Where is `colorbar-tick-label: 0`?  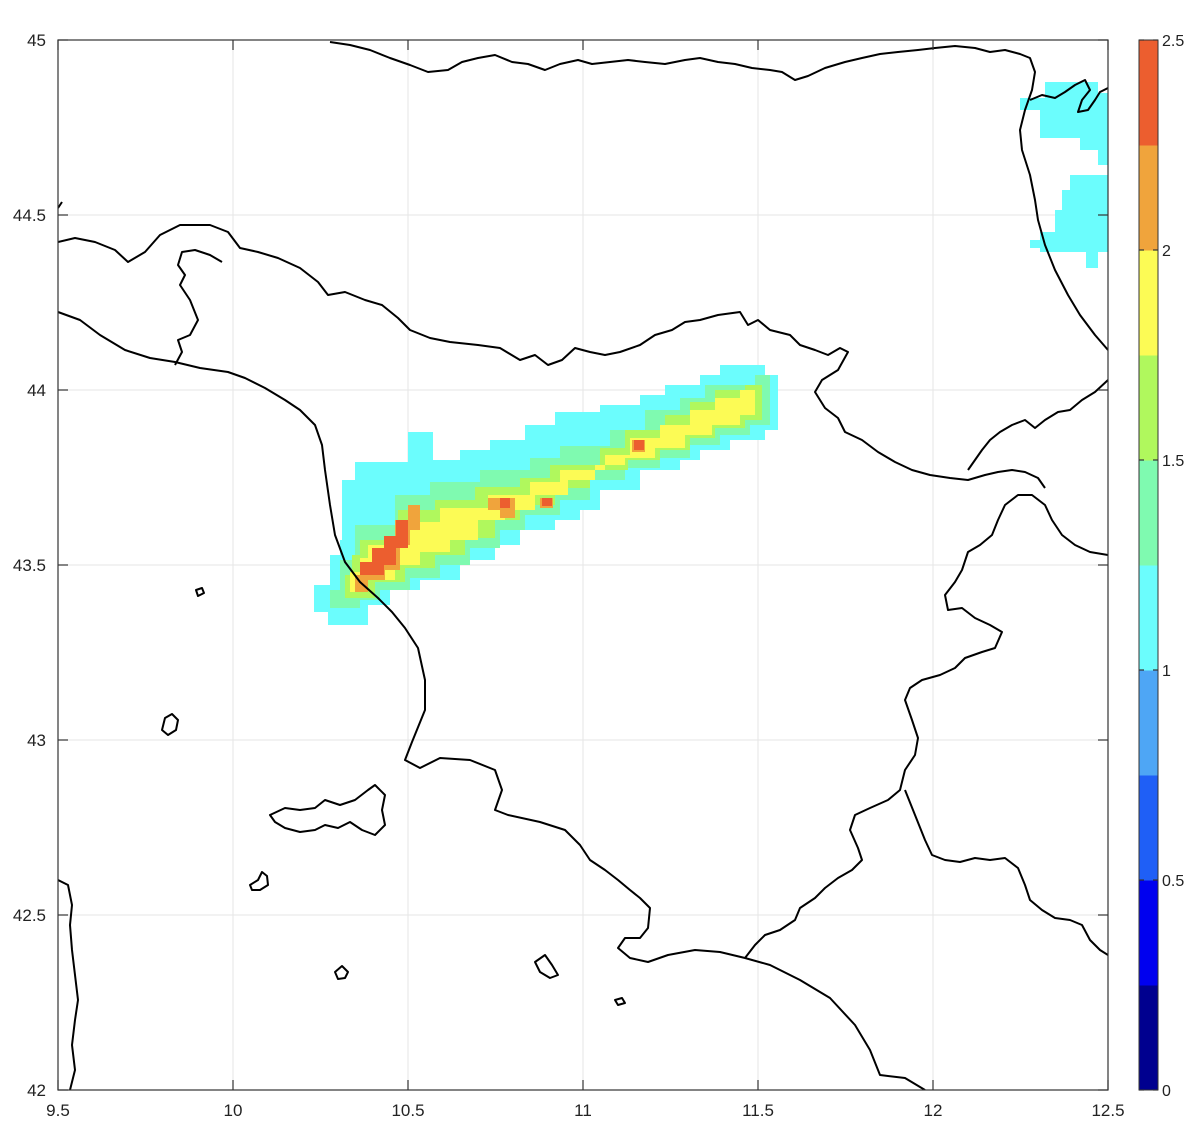 colorbar-tick-label: 0 is located at coordinates (1166, 1091).